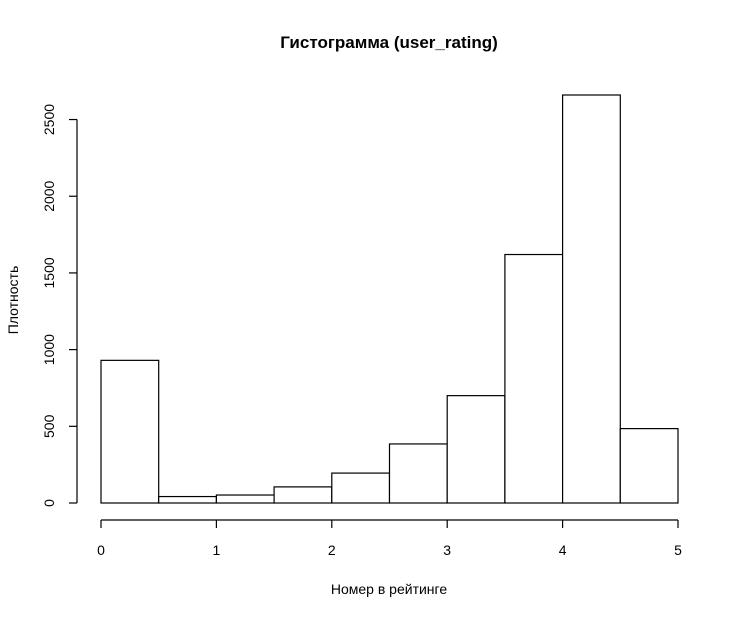 Image resolution: width=741 pixels, height=623 pixels. What do you see at coordinates (447, 550) in the screenshot?
I see `x-tick-label: 3` at bounding box center [447, 550].